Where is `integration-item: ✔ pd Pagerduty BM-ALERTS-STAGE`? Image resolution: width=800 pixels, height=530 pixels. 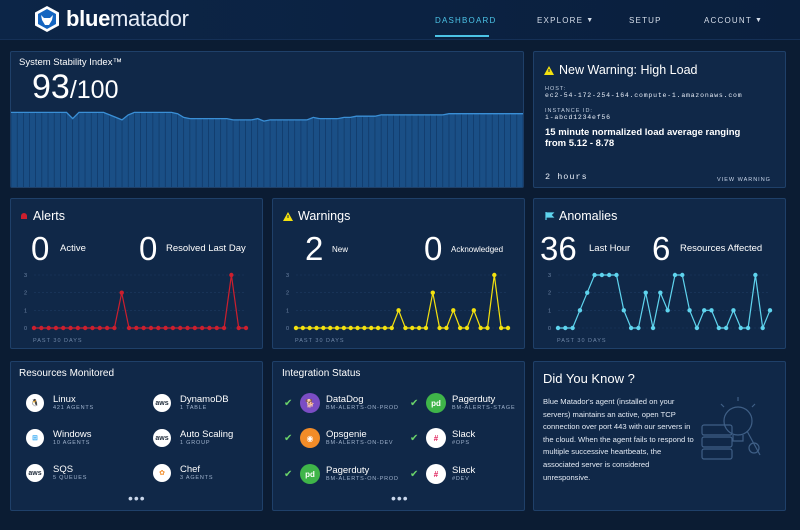
integration-item: ✔ pd Pagerduty BM-ALERTS-STAGE is located at coordinates (462, 403).